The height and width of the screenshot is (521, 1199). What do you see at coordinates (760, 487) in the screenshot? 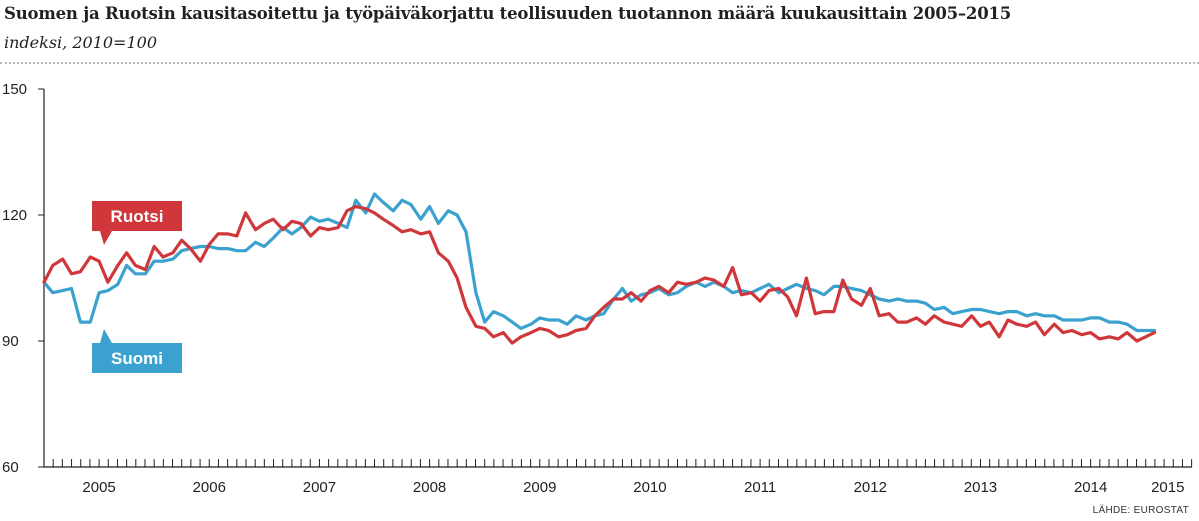
I see `x-tick-label: 2011` at bounding box center [760, 487].